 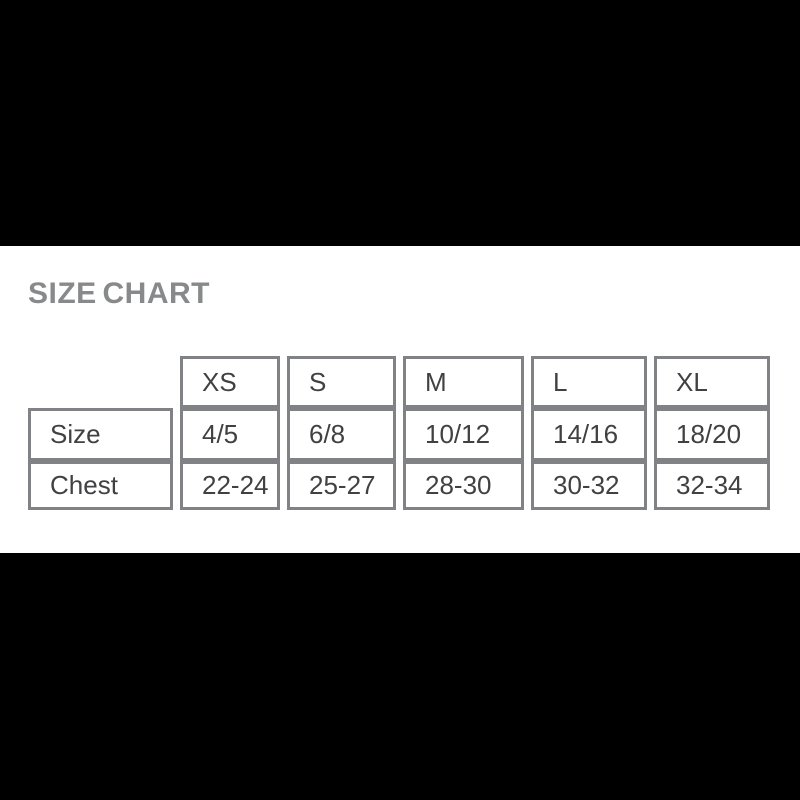 I want to click on size-chart-title: SIZE CHART, so click(x=119, y=293).